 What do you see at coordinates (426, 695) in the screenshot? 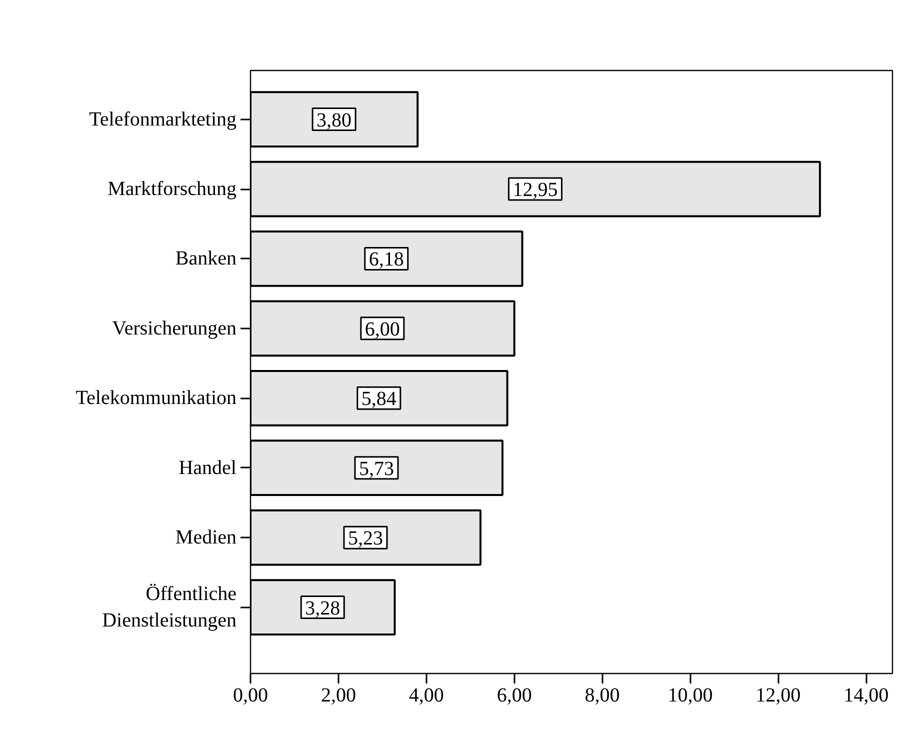
I see `x-tick-label: 4,00` at bounding box center [426, 695].